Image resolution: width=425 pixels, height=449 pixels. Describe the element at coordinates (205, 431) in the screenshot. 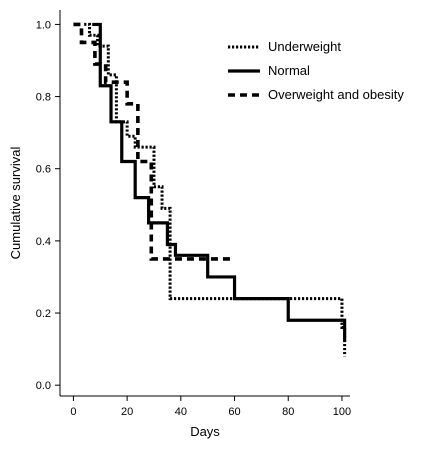

I see `x-axis-title: Days` at that location.